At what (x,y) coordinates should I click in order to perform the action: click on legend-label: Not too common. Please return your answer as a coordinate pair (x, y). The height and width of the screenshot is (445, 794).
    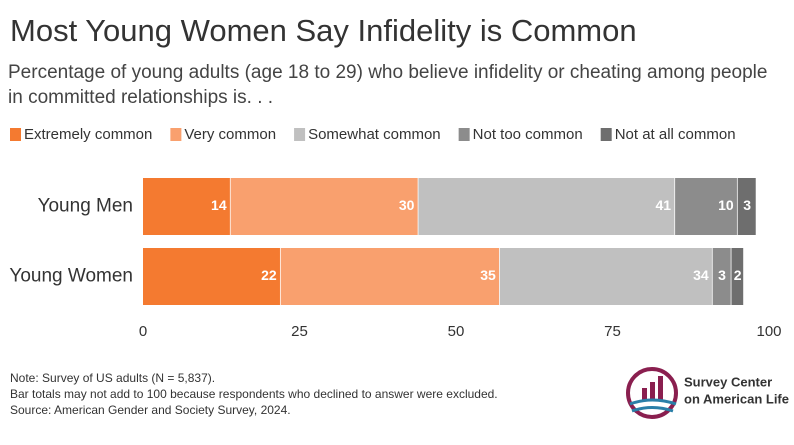
    Looking at the image, I should click on (528, 134).